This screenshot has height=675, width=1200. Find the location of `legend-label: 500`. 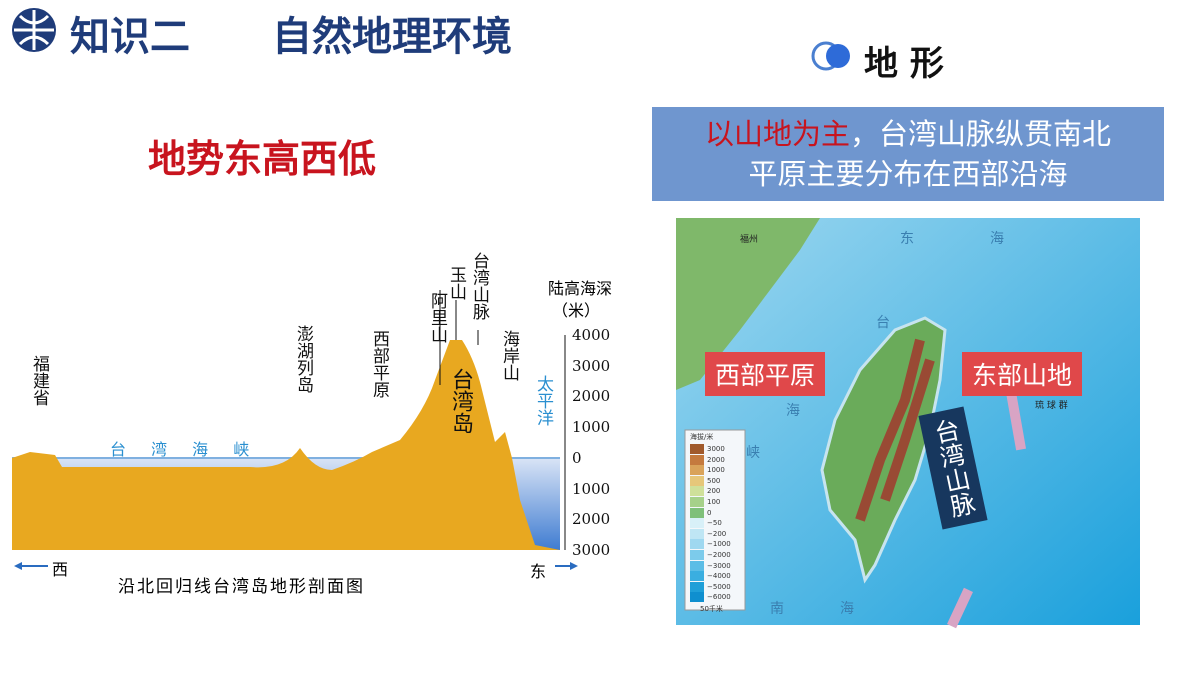

legend-label: 500 is located at coordinates (714, 480).